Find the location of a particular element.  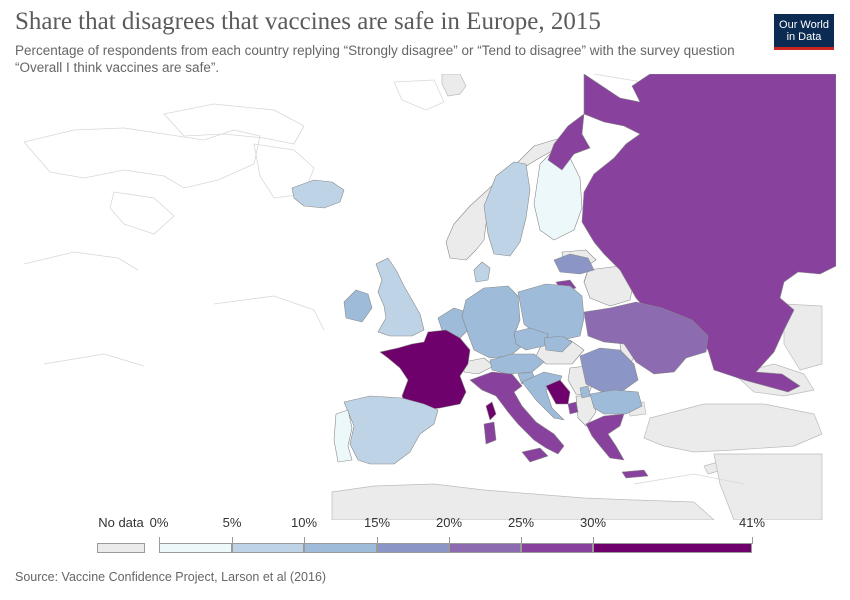

spain is located at coordinates (391, 430).